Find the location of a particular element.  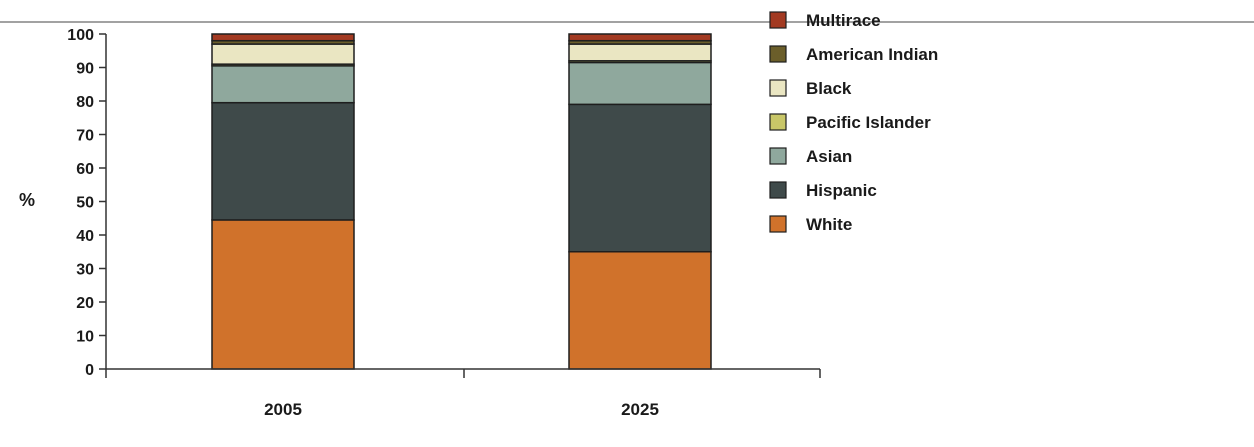

legend-label-hispanic: Hispanic is located at coordinates (841, 190).